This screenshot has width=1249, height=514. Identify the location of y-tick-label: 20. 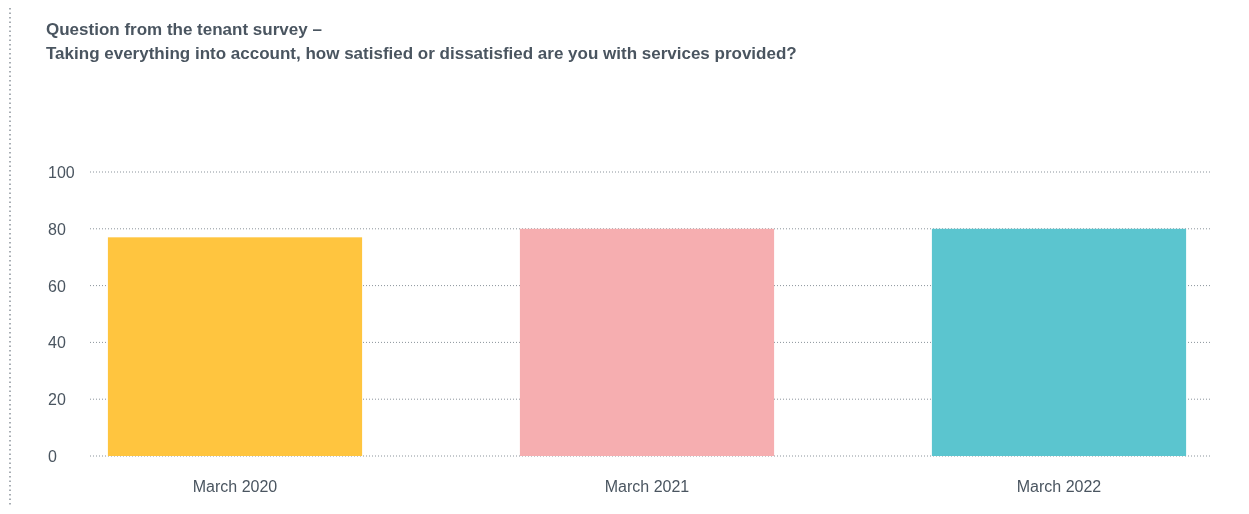
(57, 400).